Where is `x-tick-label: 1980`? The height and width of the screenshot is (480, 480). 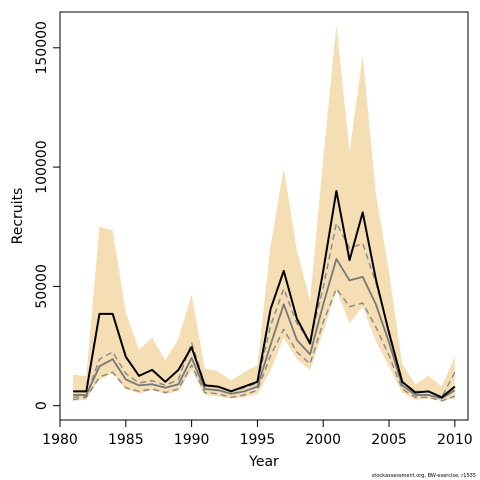
x-tick-label: 1980 is located at coordinates (60, 440).